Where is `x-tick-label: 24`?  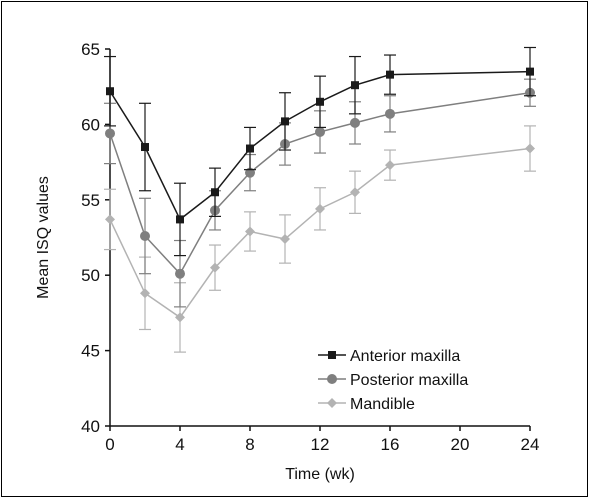 x-tick-label: 24 is located at coordinates (530, 444).